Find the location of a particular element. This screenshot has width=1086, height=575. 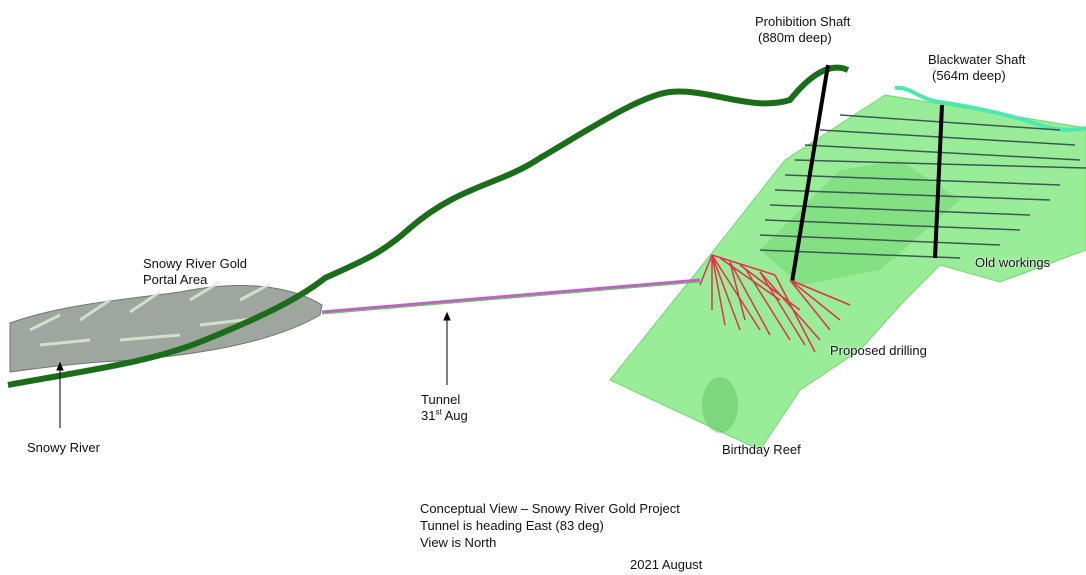

portal-area-label: Snowy River Gold Portal Area is located at coordinates (195, 271).